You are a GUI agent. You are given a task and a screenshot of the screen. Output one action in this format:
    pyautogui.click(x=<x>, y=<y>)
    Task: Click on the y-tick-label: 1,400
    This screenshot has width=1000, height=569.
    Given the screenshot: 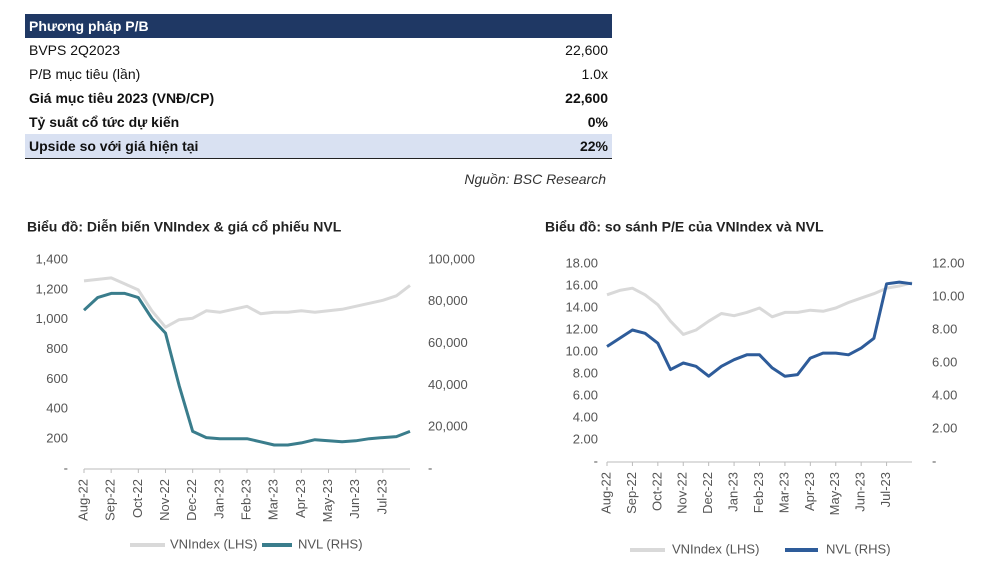 What is the action you would take?
    pyautogui.click(x=51, y=258)
    